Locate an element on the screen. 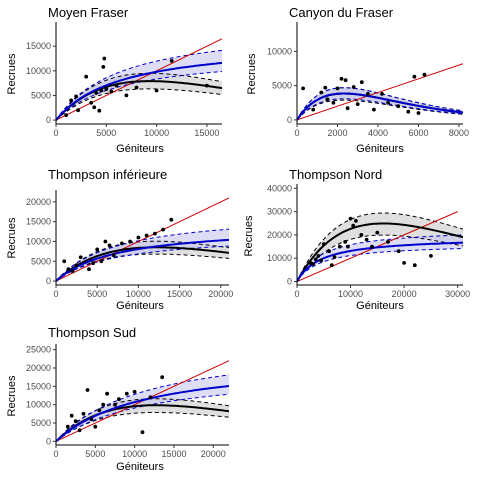 The image size is (480, 480). x-tick-label: 4000 is located at coordinates (378, 133).